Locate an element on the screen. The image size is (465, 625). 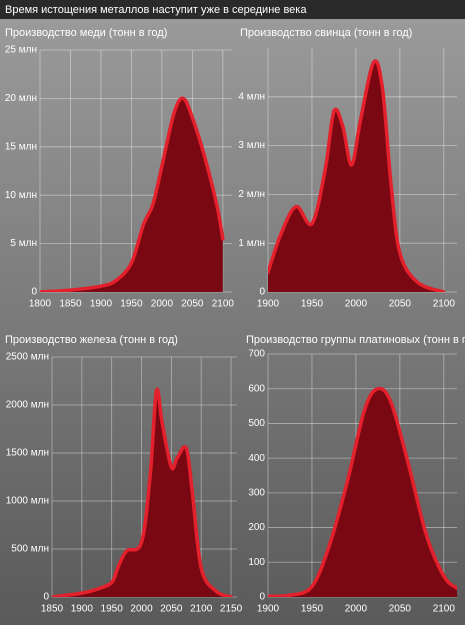
y-tick-label: 500 млн is located at coordinates (30, 549).